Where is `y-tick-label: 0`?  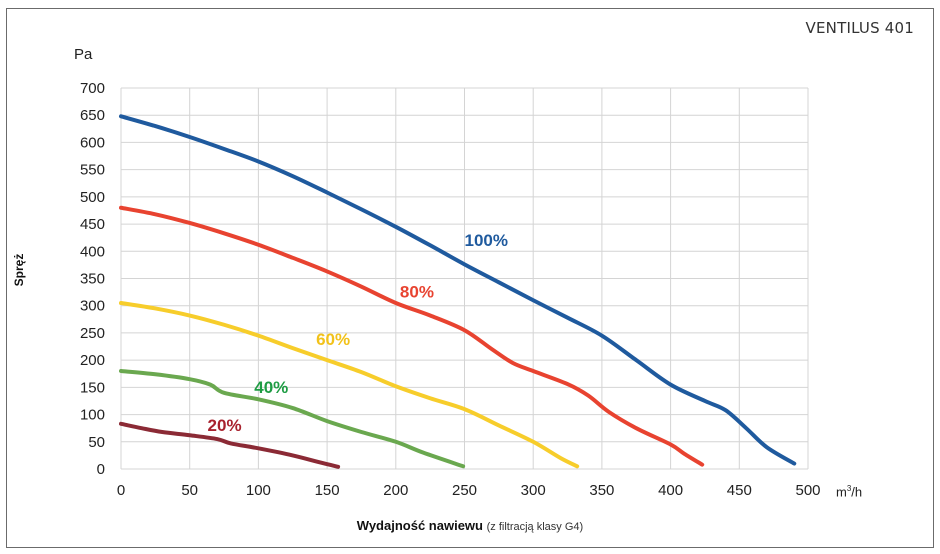 y-tick-label: 0 is located at coordinates (101, 469).